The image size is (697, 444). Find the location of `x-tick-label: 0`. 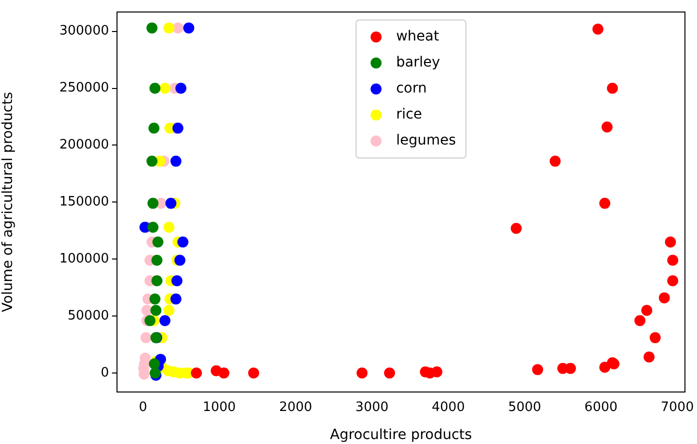

x-tick-label: 0 is located at coordinates (143, 408).